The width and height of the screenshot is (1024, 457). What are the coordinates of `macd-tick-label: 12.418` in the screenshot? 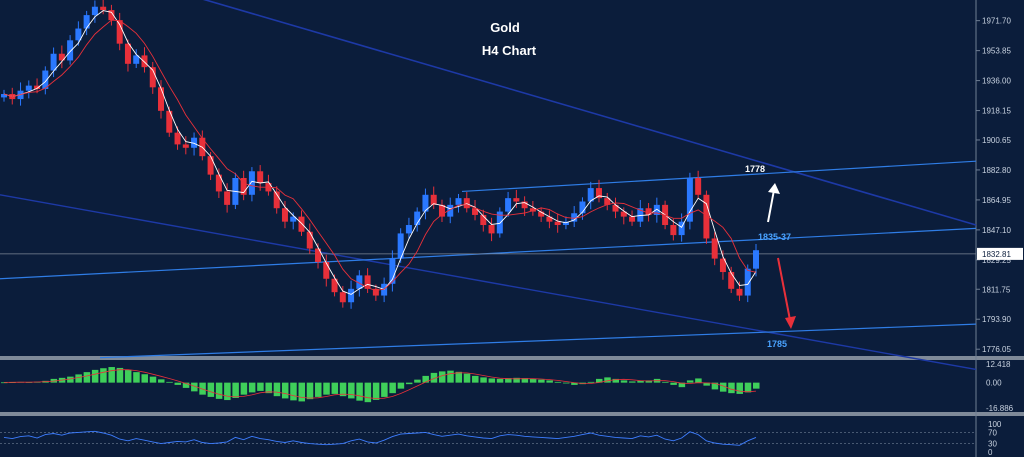 It's located at (998, 364).